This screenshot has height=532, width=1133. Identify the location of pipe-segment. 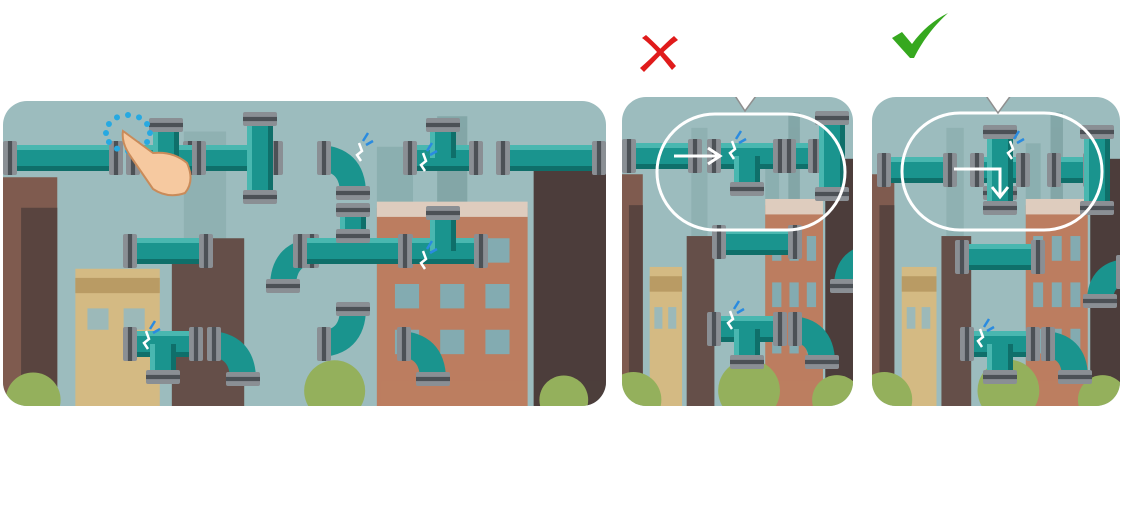
(802, 156).